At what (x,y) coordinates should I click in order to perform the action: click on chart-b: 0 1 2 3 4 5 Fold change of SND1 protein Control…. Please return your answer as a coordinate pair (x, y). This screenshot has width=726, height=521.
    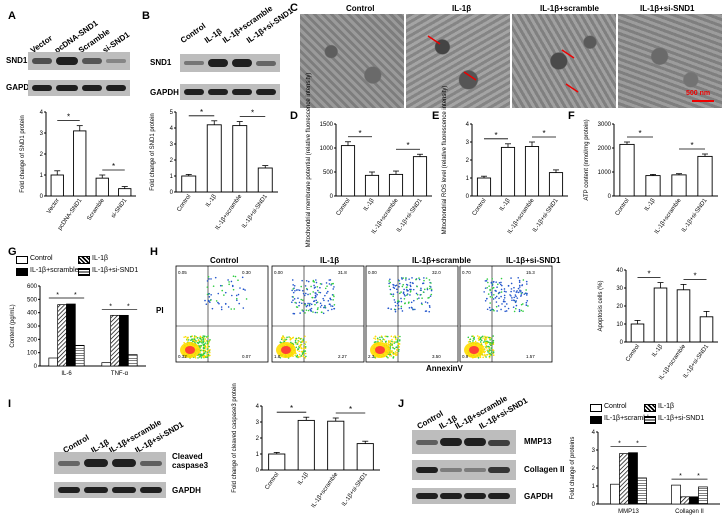
    Looking at the image, I should click on (214, 169).